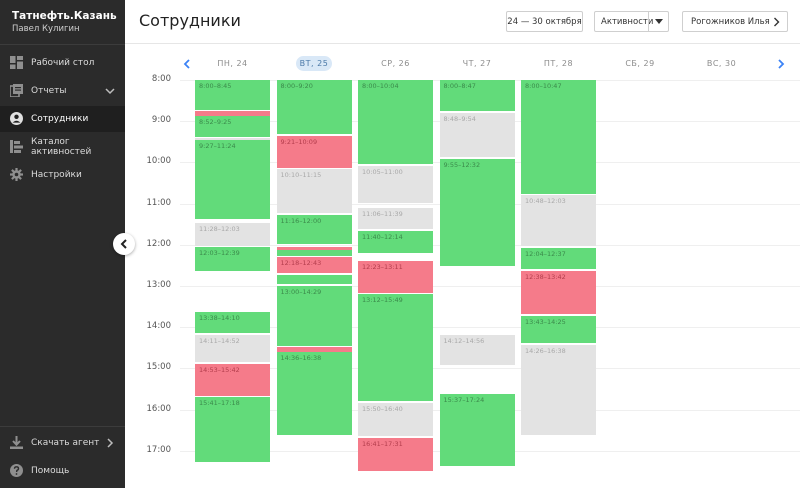 The image size is (800, 488). I want to click on chevron-left-icon, so click(123, 244).